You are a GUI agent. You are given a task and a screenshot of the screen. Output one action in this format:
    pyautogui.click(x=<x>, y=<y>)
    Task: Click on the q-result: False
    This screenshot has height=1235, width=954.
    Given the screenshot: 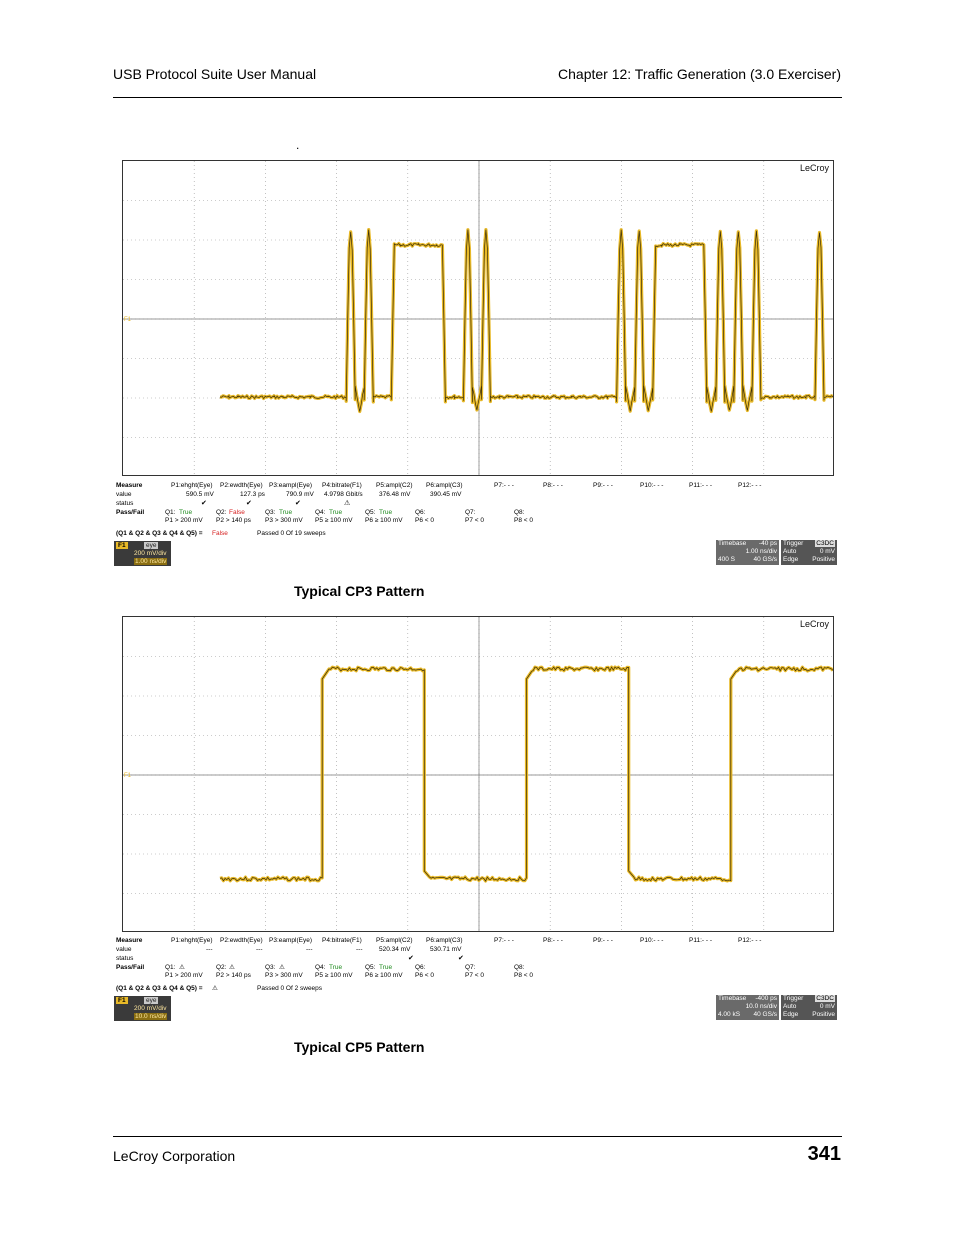 What is the action you would take?
    pyautogui.click(x=237, y=512)
    